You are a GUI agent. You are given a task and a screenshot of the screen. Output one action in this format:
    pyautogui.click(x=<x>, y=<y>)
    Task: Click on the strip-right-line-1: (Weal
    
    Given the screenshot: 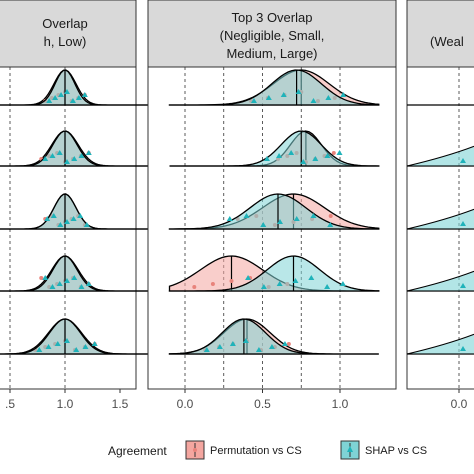 What is the action you would take?
    pyautogui.click(x=447, y=41)
    